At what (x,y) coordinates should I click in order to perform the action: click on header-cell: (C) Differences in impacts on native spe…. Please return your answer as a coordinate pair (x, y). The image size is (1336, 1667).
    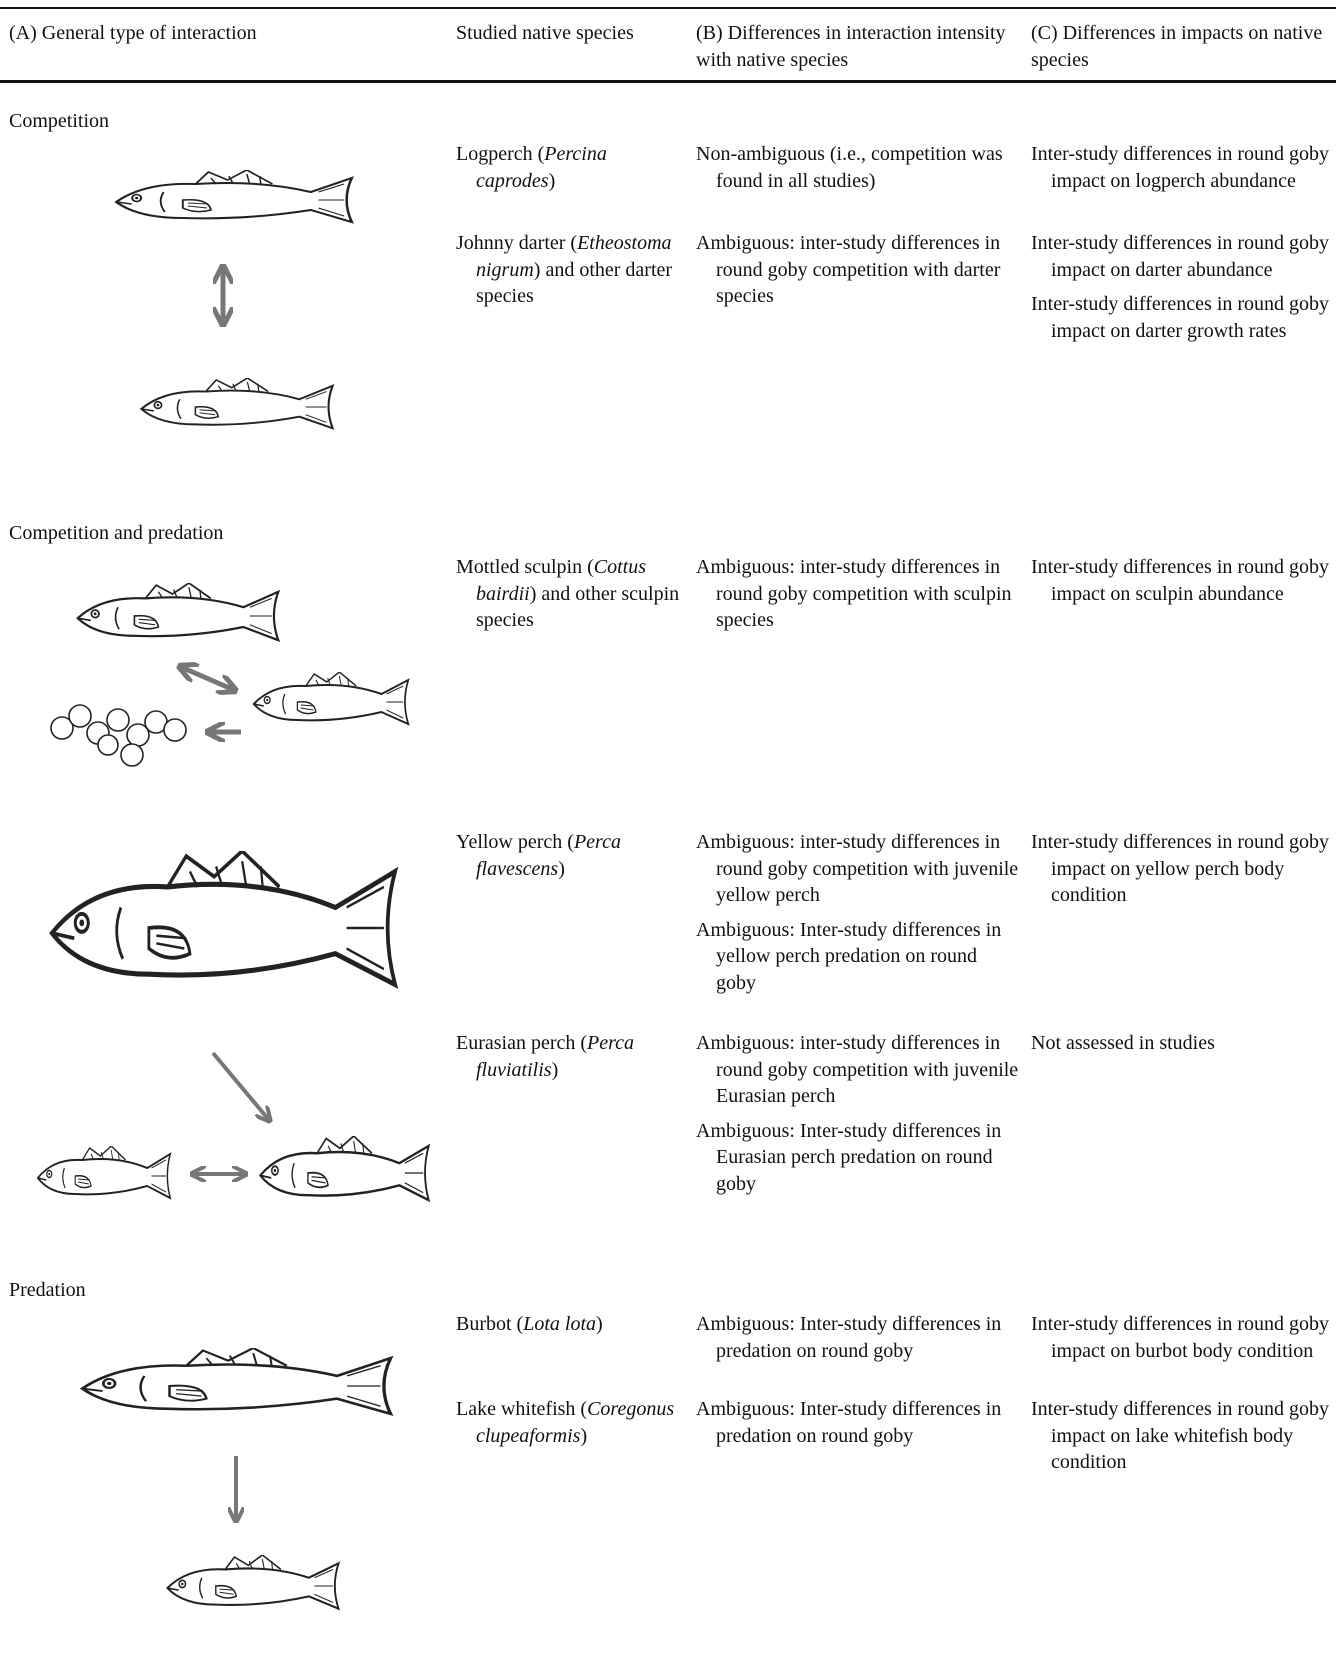
    Looking at the image, I should click on (1177, 46).